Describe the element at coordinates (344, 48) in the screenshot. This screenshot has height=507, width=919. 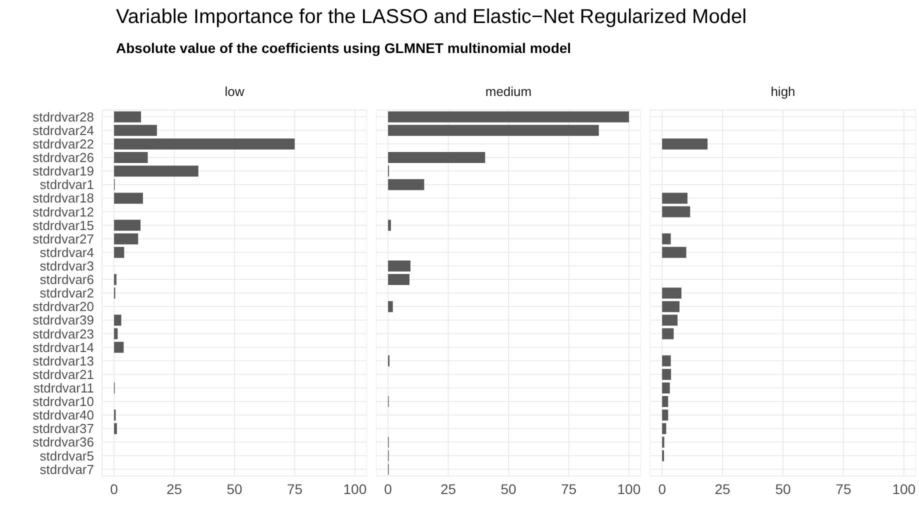
I see `text: Absolute value of the coefficients using GLMNET multinomial model` at that location.